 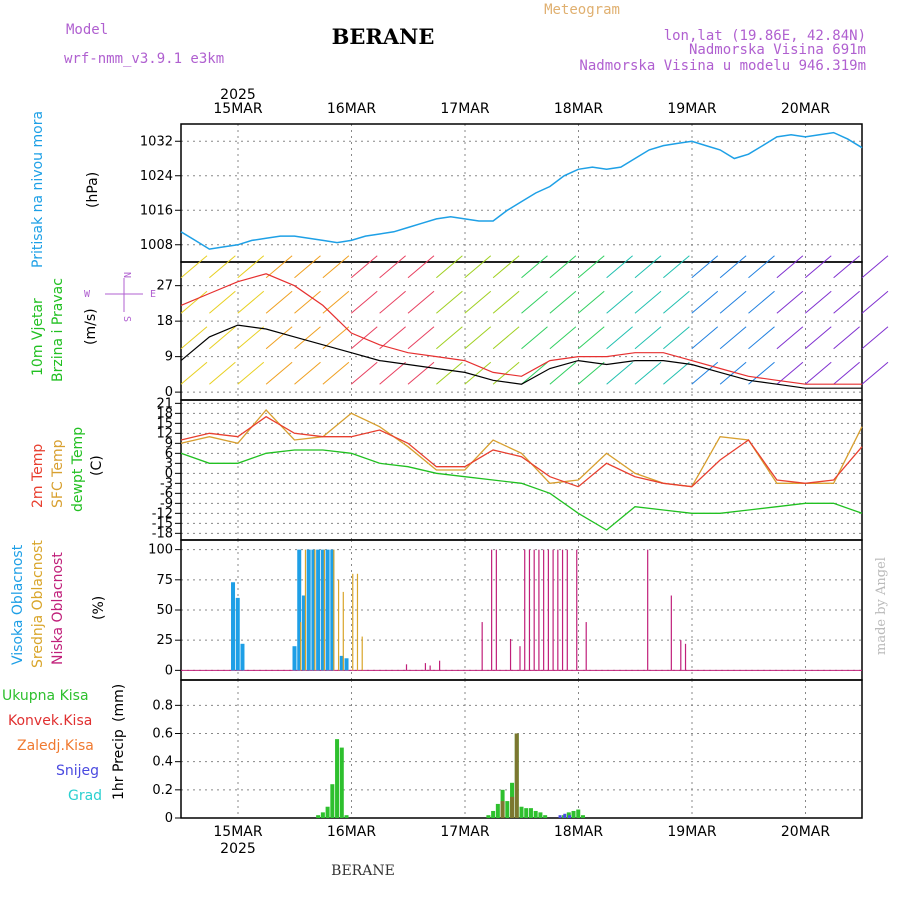 What do you see at coordinates (18, 604) in the screenshot?
I see `cloud-ylabel1: Visoka Oblacnost` at bounding box center [18, 604].